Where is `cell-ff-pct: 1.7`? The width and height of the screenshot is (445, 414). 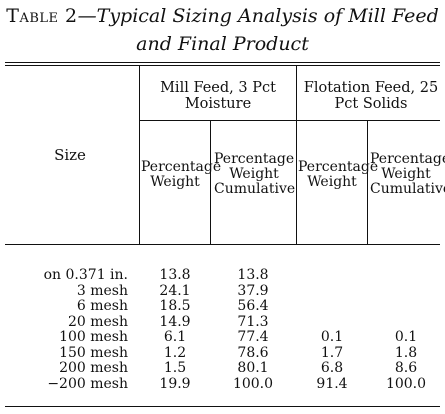 cell-ff-pct: 1.7 is located at coordinates (332, 352).